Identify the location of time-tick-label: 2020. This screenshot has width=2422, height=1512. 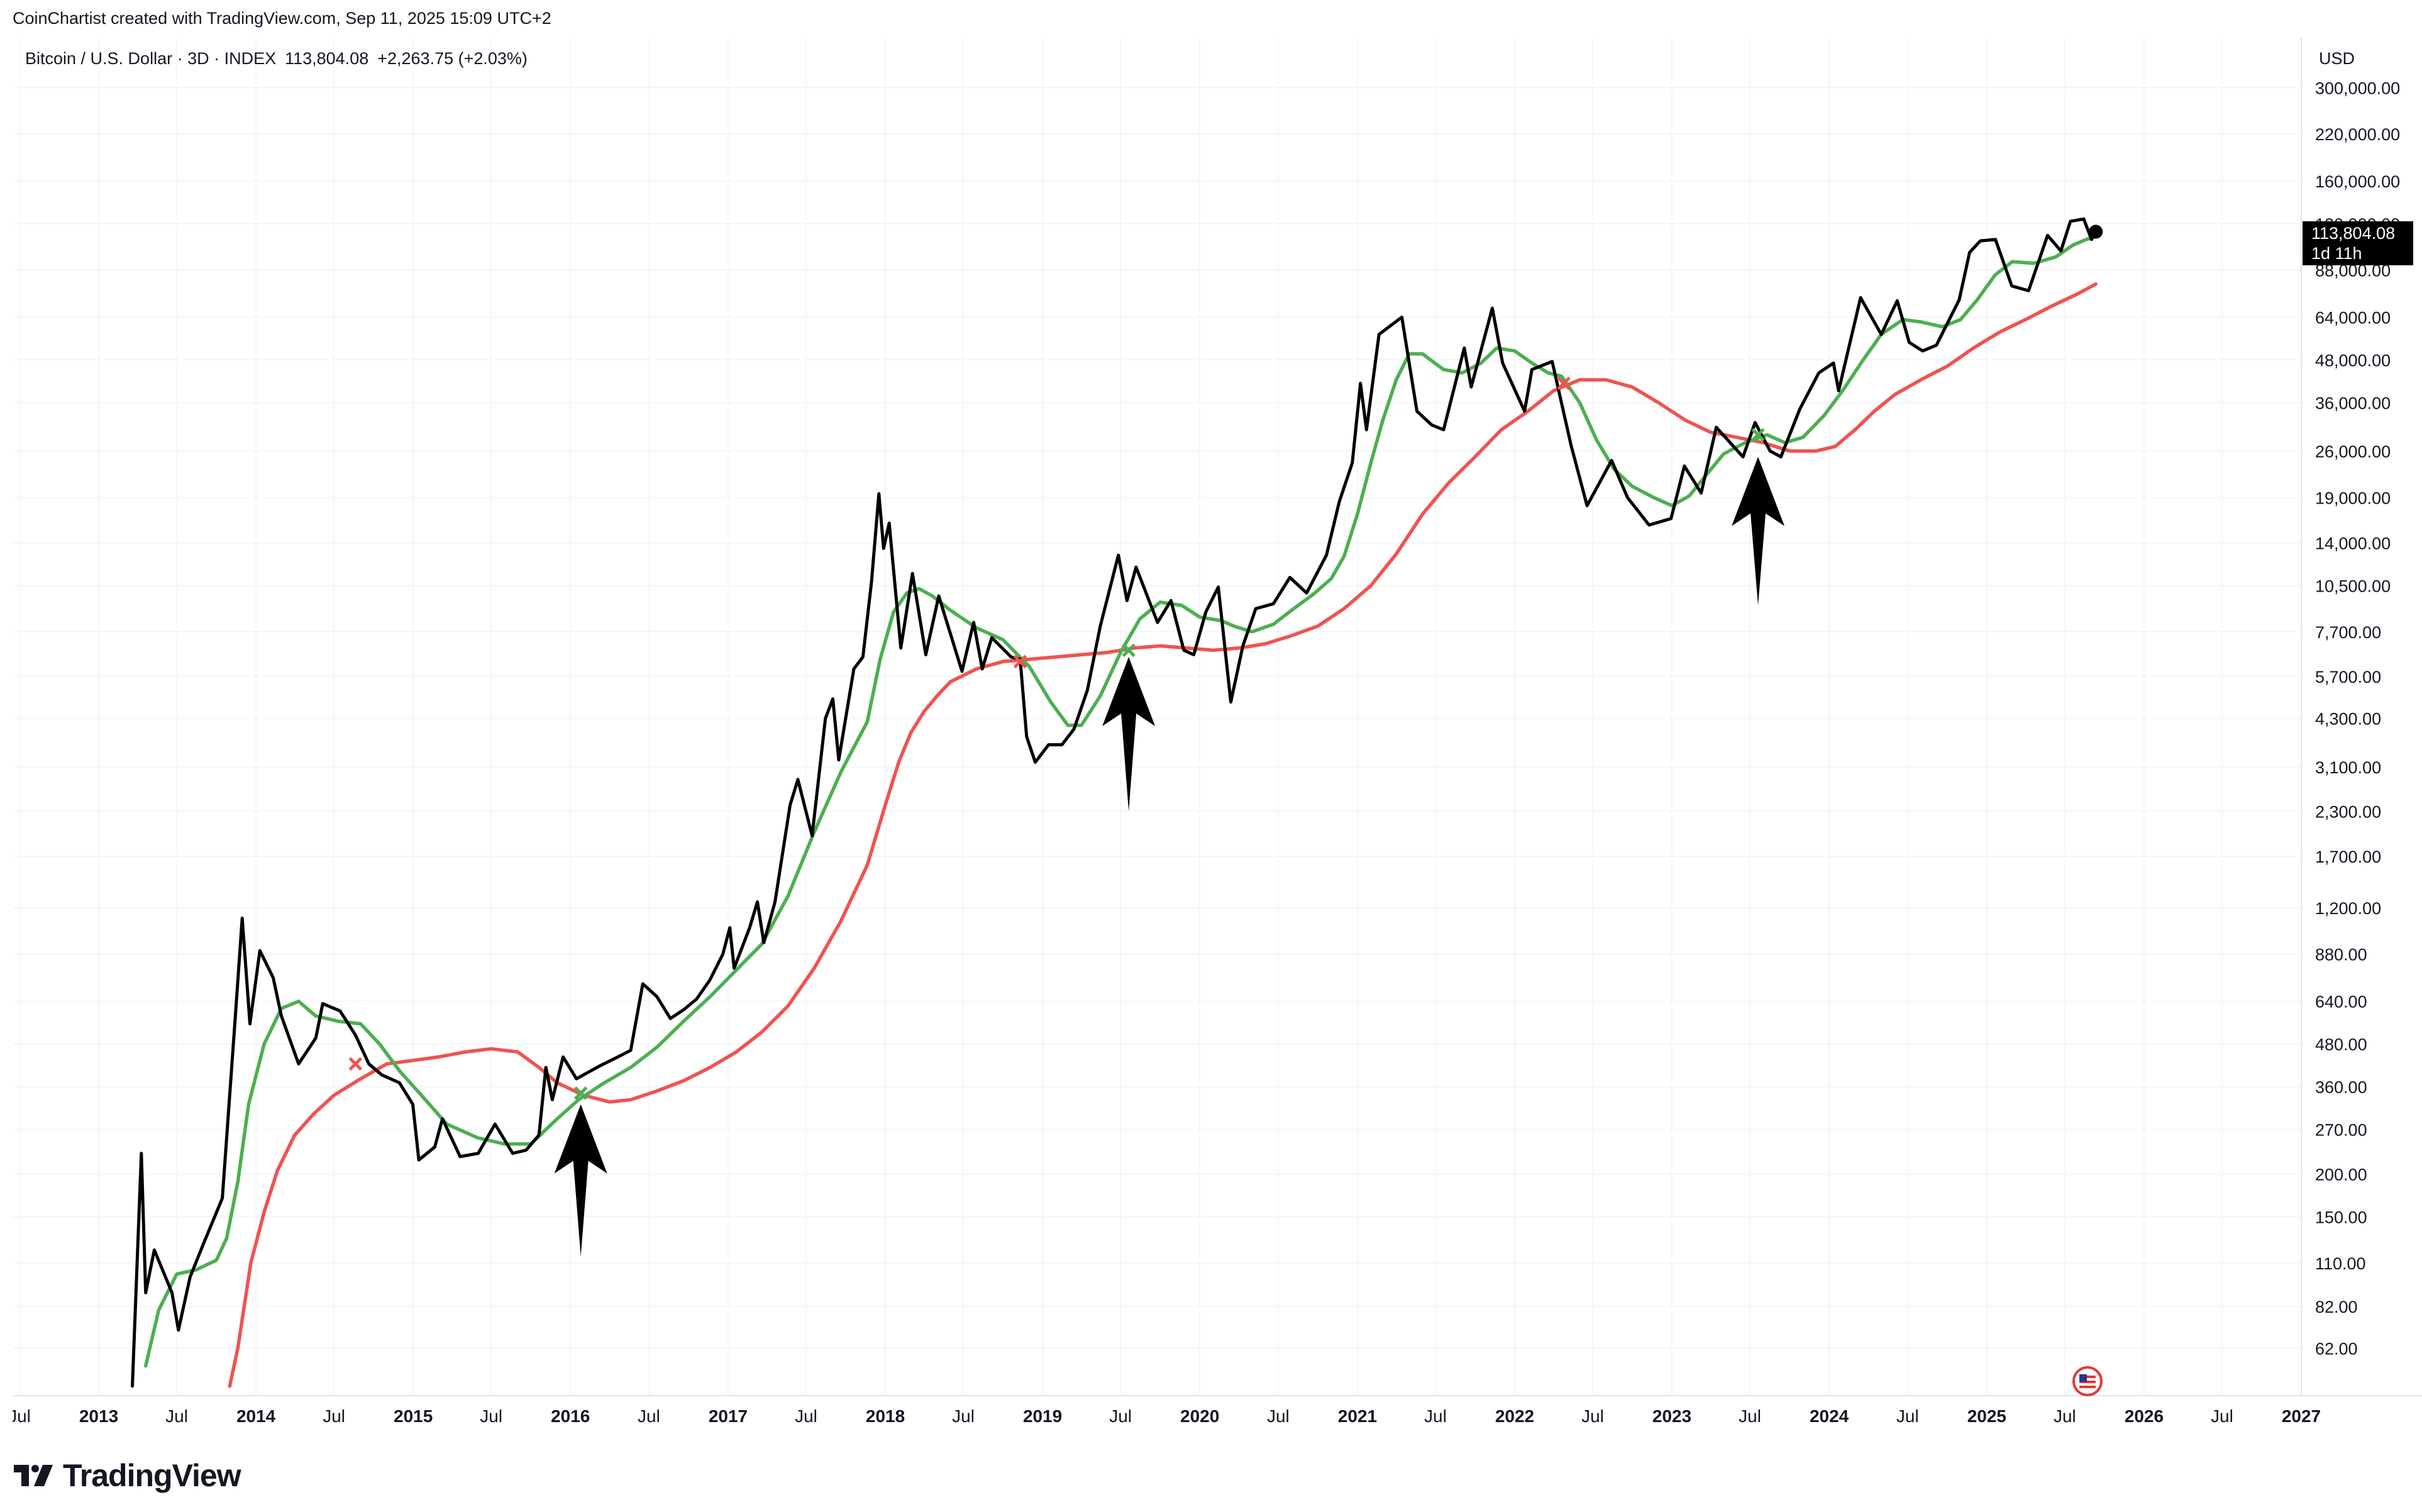
(1199, 1416).